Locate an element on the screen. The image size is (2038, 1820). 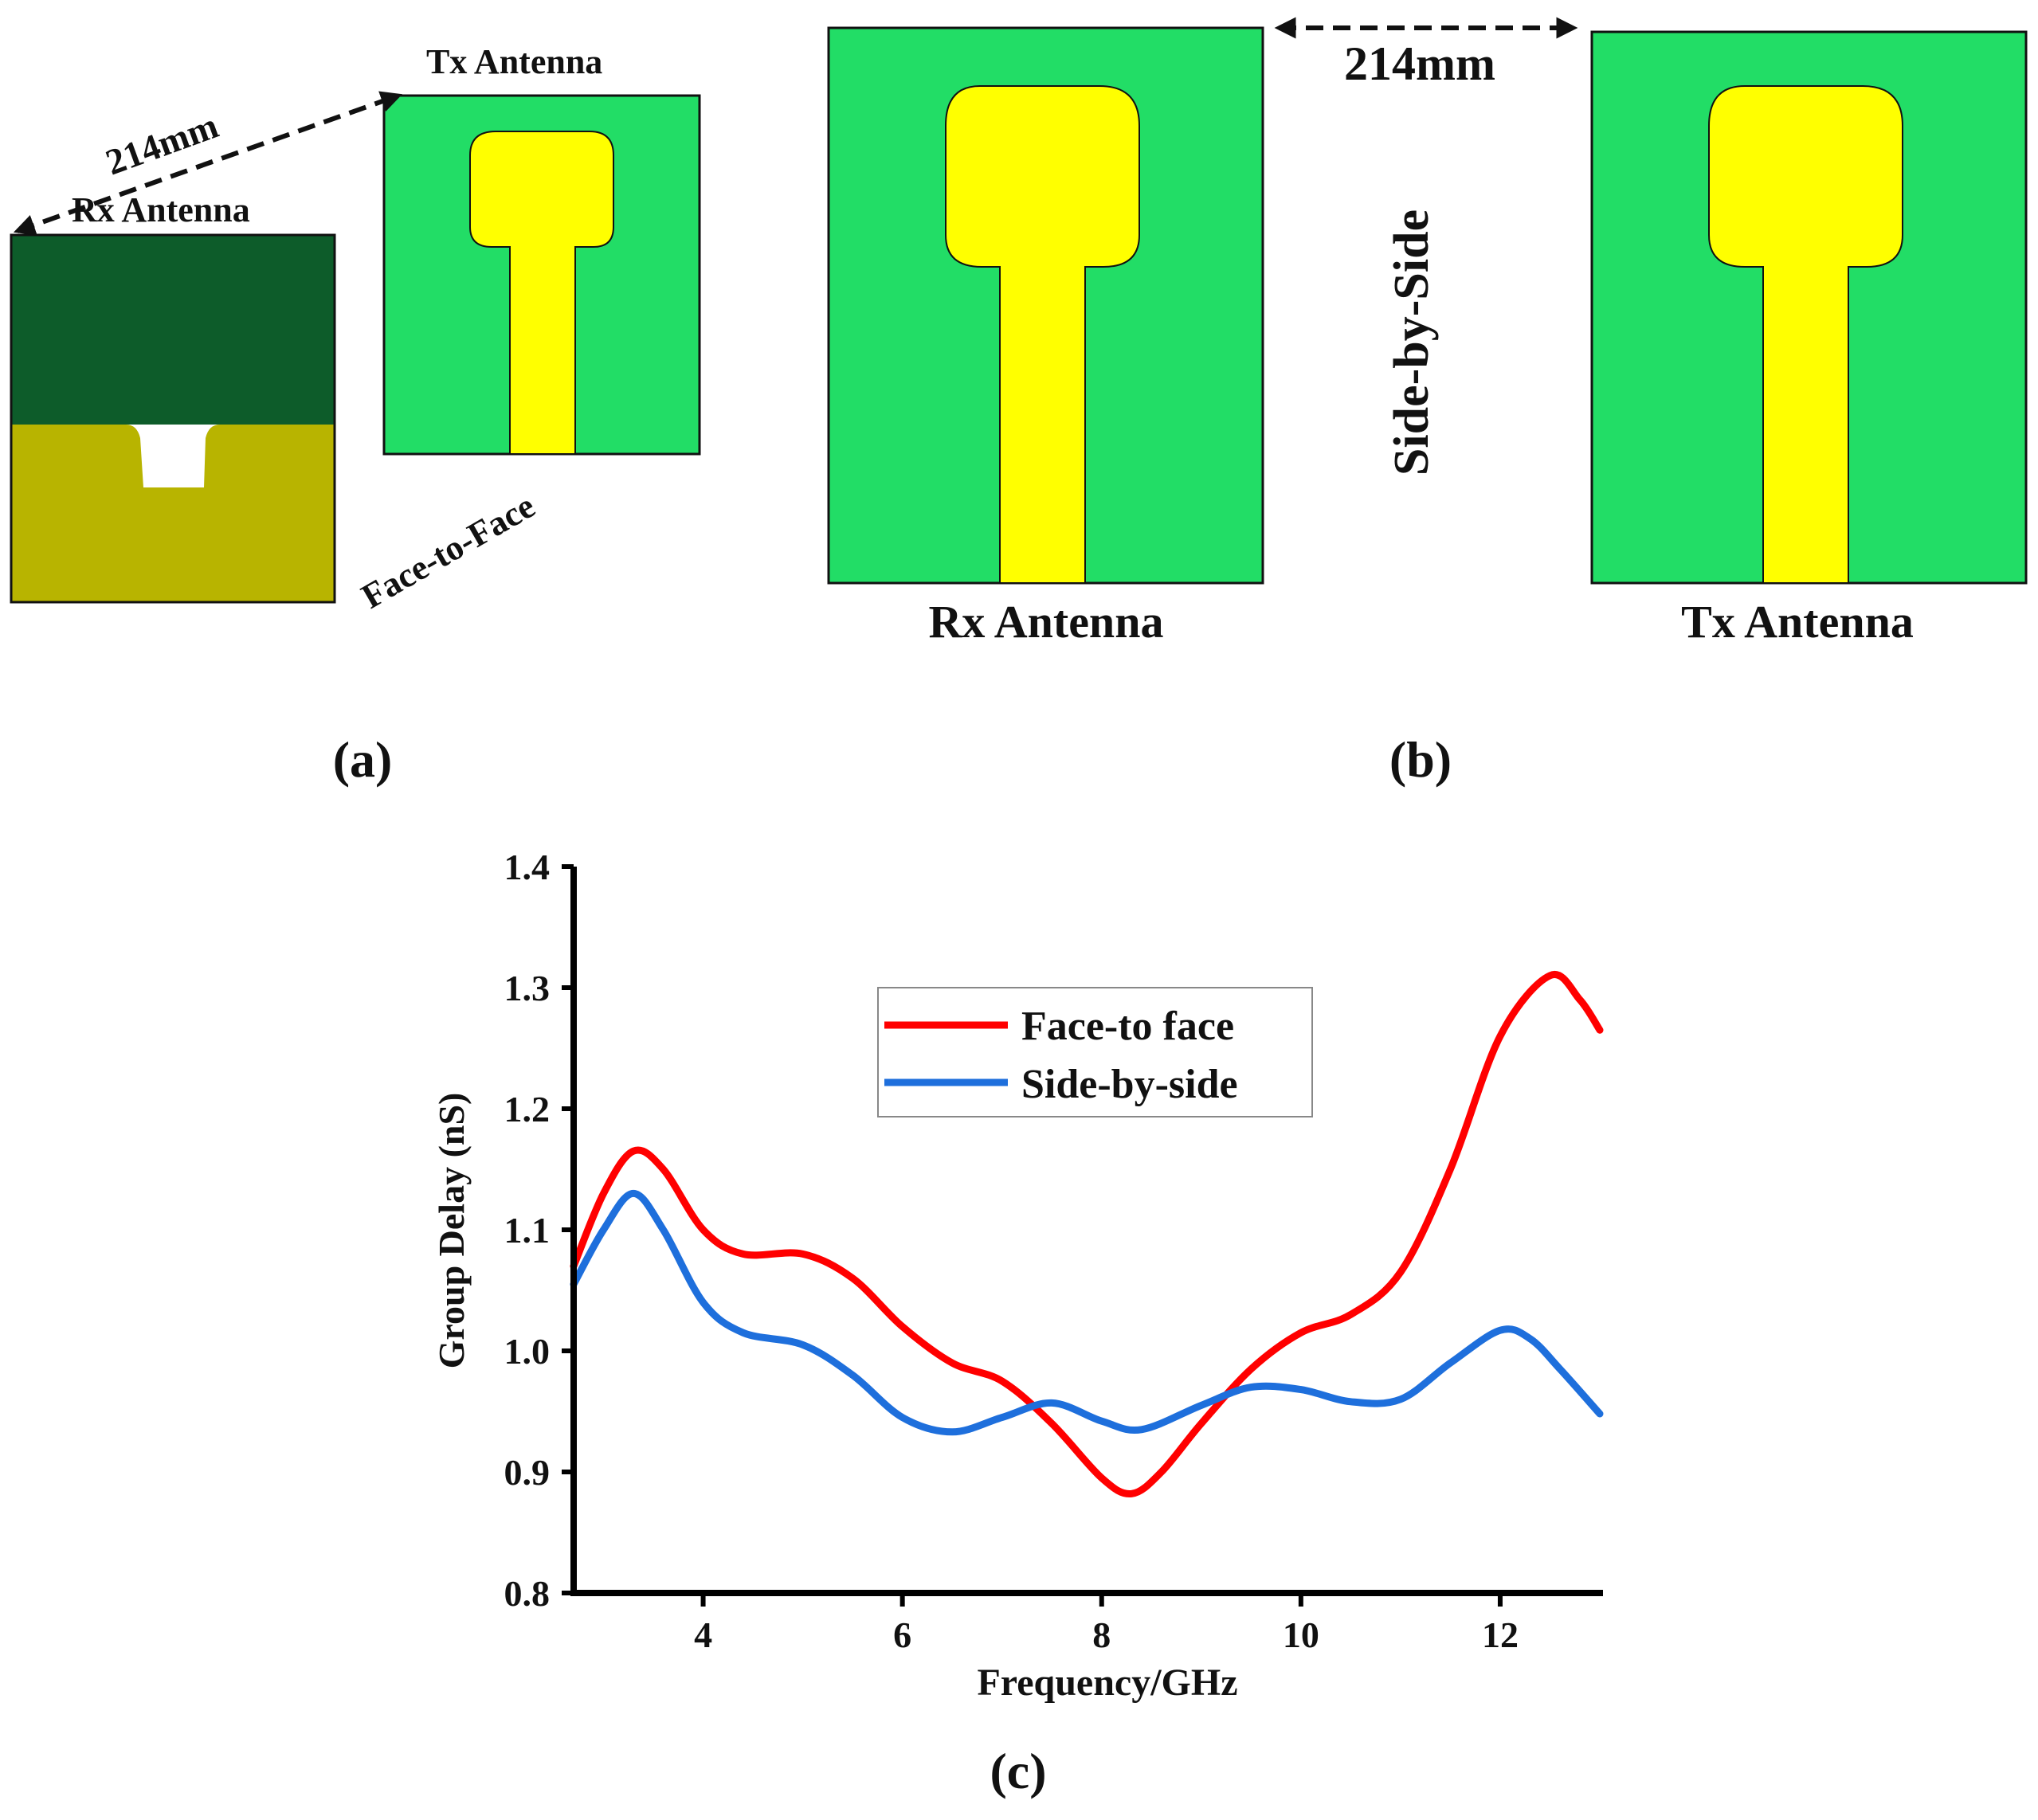
panel-a-distance-arrow is located at coordinates (208, 163).